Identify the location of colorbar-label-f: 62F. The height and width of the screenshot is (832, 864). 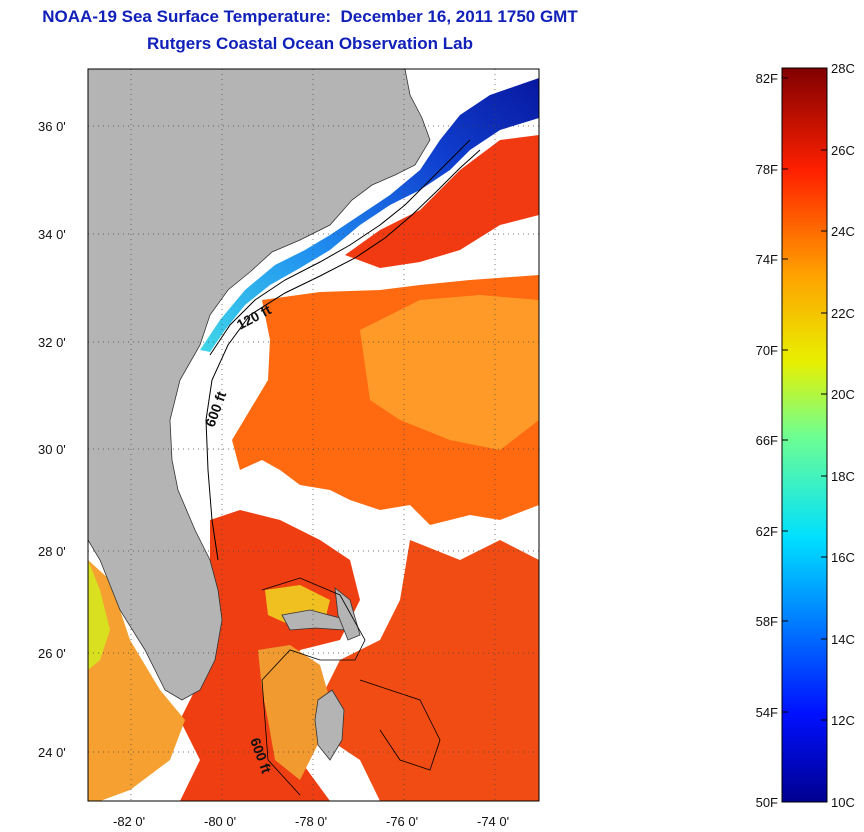
(767, 531).